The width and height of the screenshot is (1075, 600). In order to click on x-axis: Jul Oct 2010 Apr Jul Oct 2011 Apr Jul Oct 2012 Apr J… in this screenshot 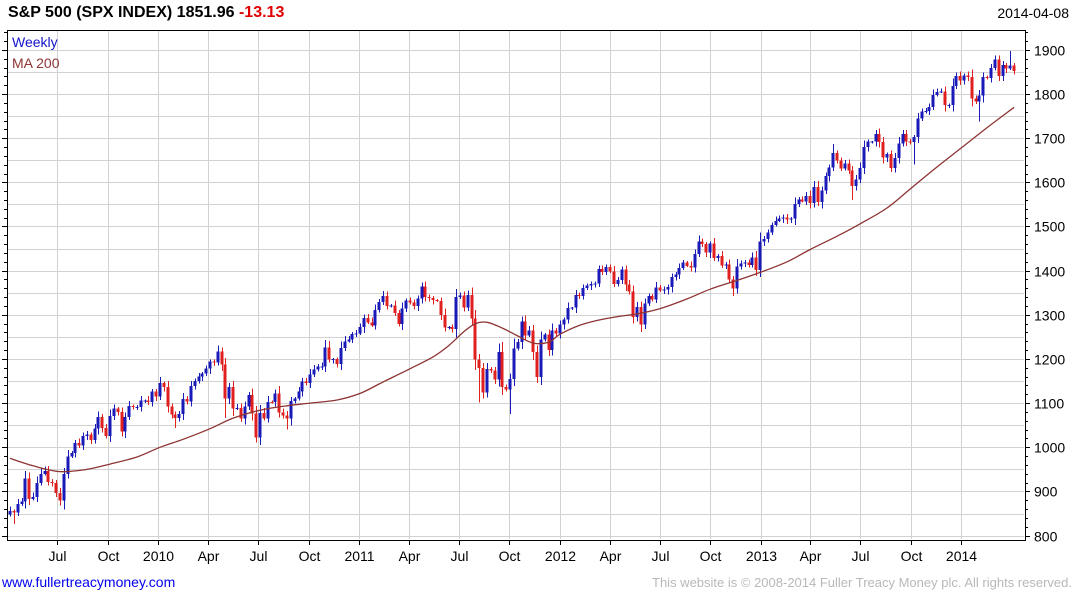, I will do `click(513, 552)`.